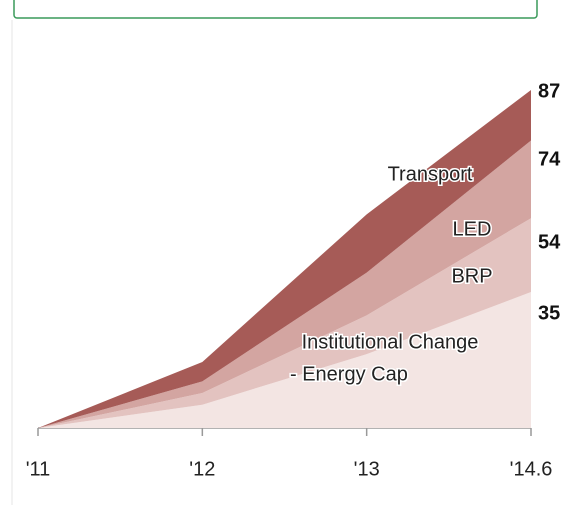 Image resolution: width=568 pixels, height=505 pixels. What do you see at coordinates (471, 276) in the screenshot?
I see `area-label: BRP` at bounding box center [471, 276].